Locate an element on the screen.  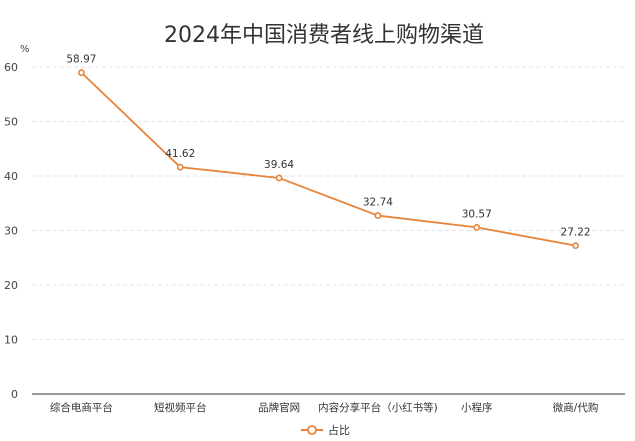
legend-marker is located at coordinates (312, 430).